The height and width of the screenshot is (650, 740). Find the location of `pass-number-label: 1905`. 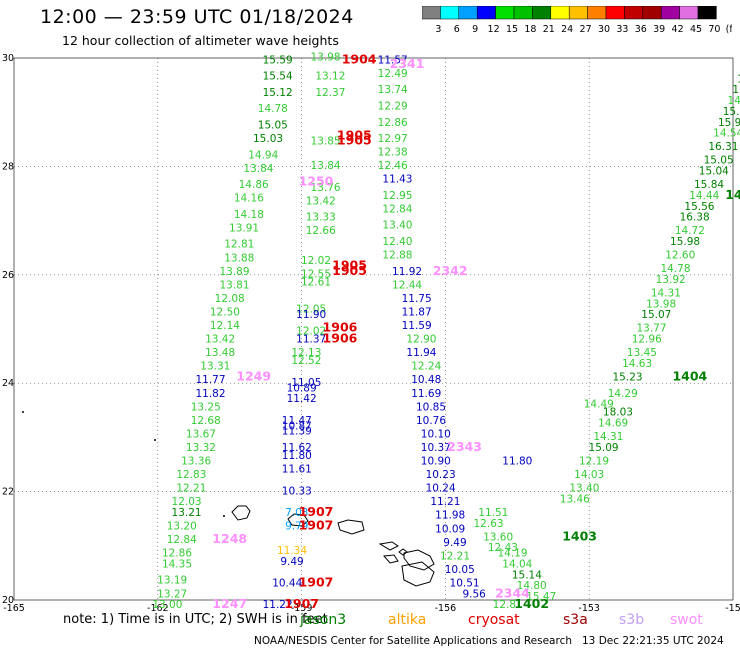

pass-number-label: 1905 is located at coordinates (354, 140).